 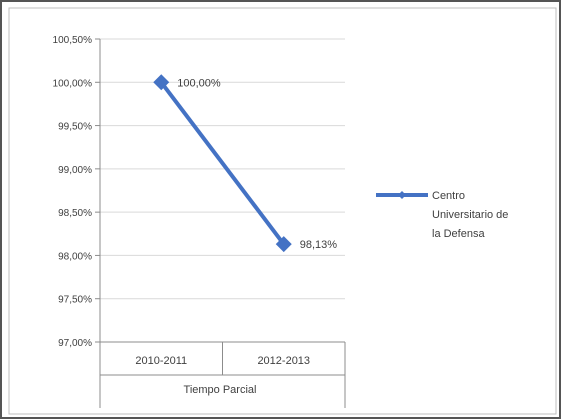 I want to click on data-label: 100,00%, so click(x=199, y=83).